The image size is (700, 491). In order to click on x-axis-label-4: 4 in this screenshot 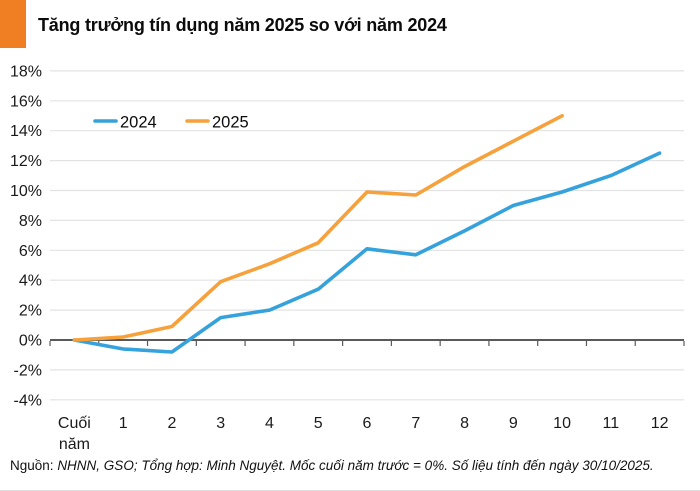, I will do `click(269, 423)`.